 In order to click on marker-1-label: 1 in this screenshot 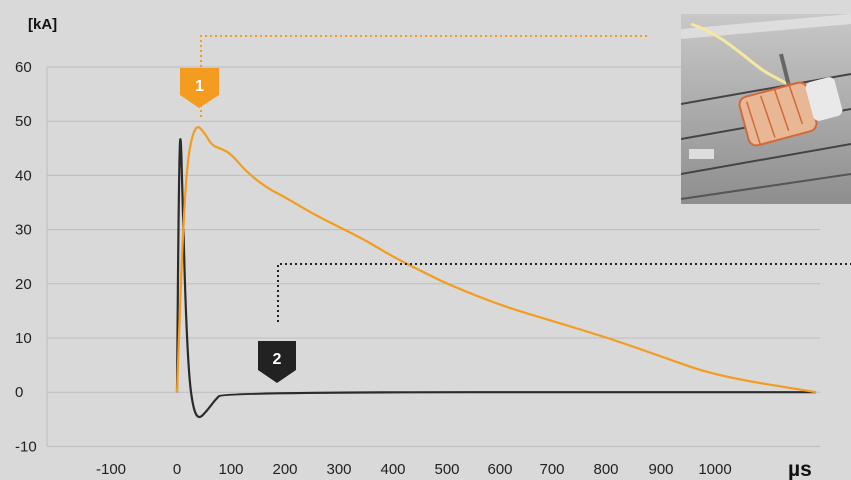, I will do `click(199, 86)`.